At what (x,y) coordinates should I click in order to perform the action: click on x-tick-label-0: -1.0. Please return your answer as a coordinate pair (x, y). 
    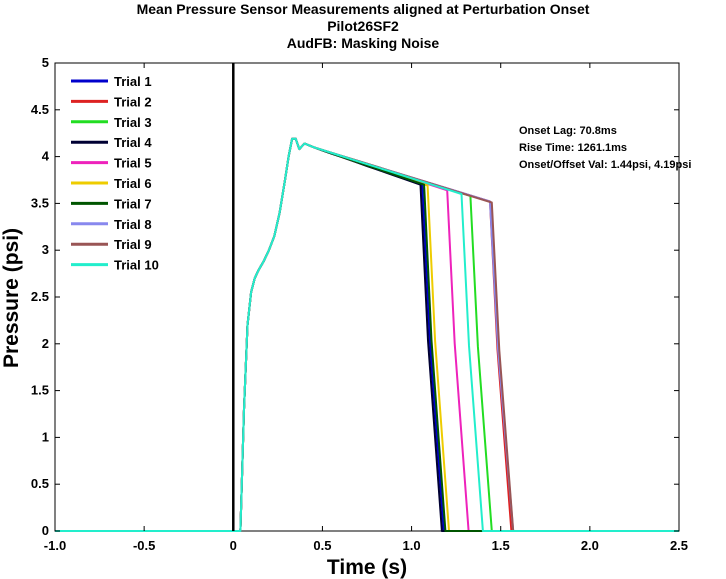
    Looking at the image, I should click on (55, 545).